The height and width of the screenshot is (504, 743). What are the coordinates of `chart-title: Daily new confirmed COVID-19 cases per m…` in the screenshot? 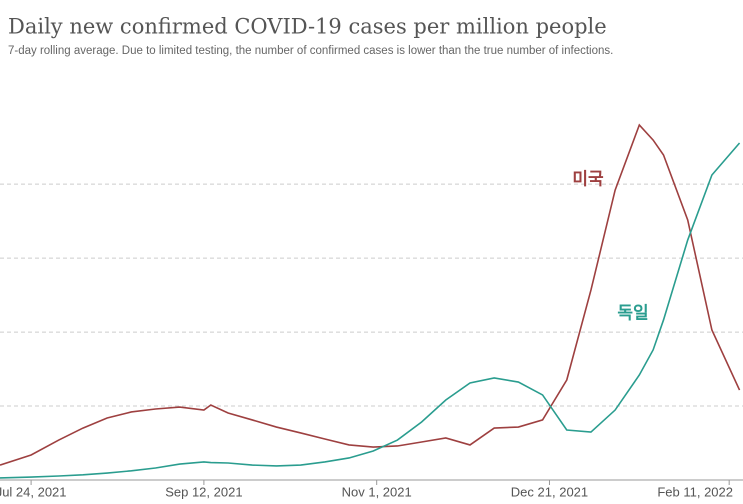 It's located at (307, 27).